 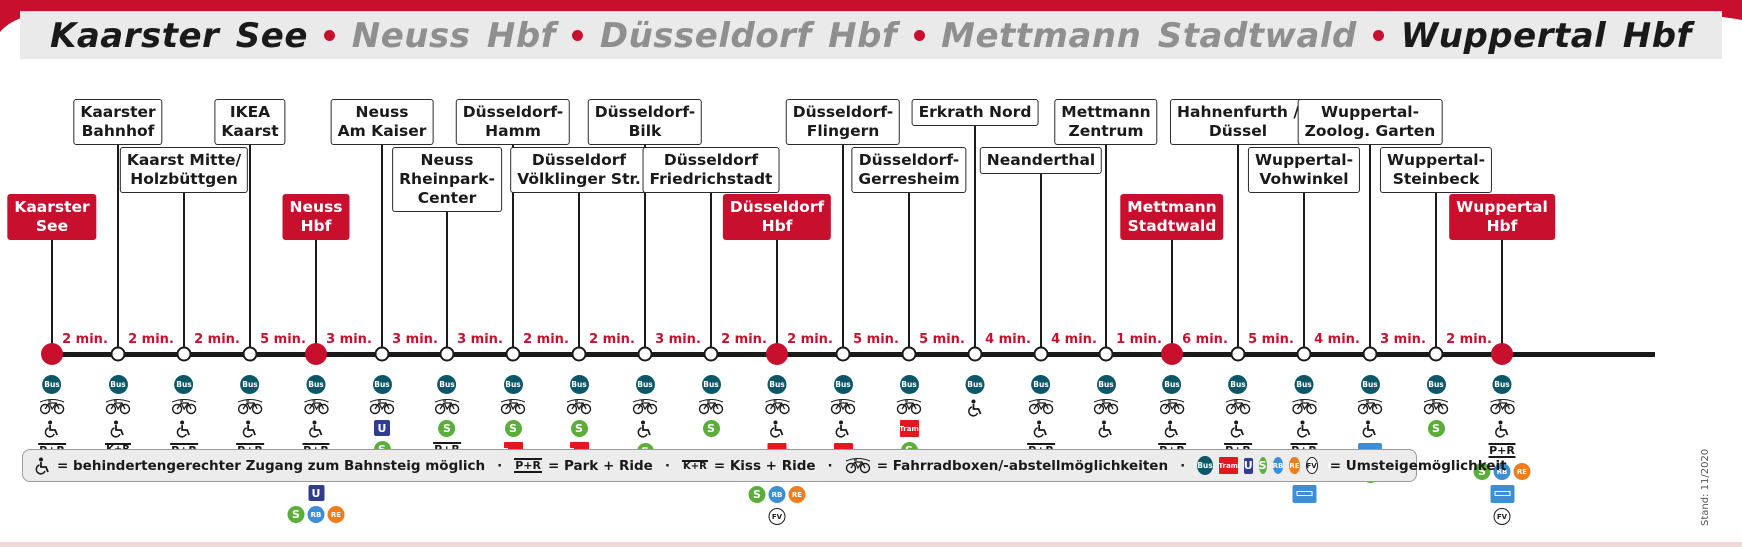 What do you see at coordinates (1008, 339) in the screenshot?
I see `travel-time-label: 4 min.` at bounding box center [1008, 339].